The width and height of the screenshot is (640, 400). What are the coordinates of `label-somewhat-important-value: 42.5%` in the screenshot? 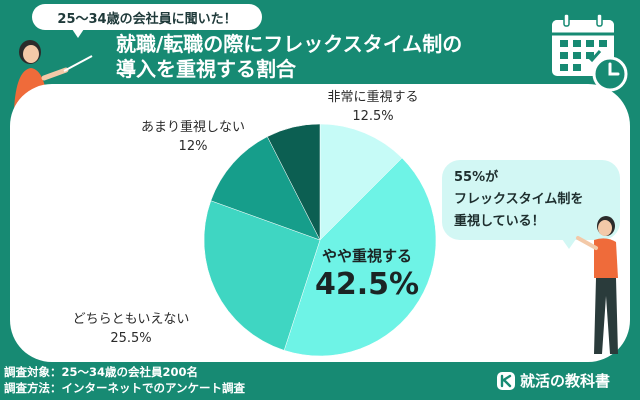 It's located at (367, 284).